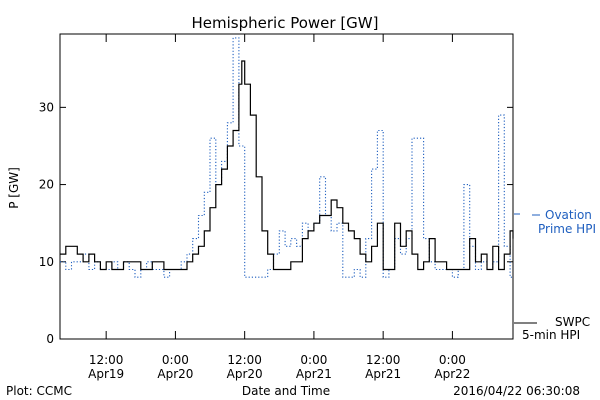 Image resolution: width=600 pixels, height=400 pixels. I want to click on legend-ovation: Ovation Prime HPI, so click(555, 222).